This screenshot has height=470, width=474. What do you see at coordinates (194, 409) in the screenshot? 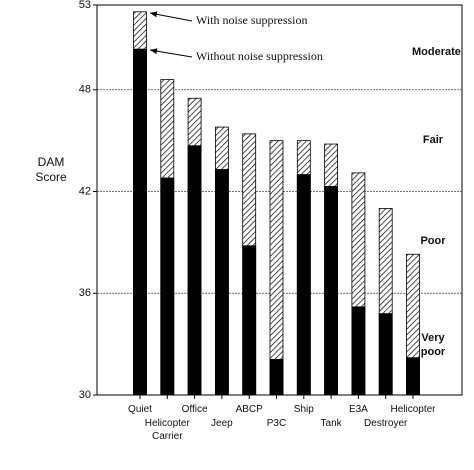
I see `x-tick-label: Office` at bounding box center [194, 409].